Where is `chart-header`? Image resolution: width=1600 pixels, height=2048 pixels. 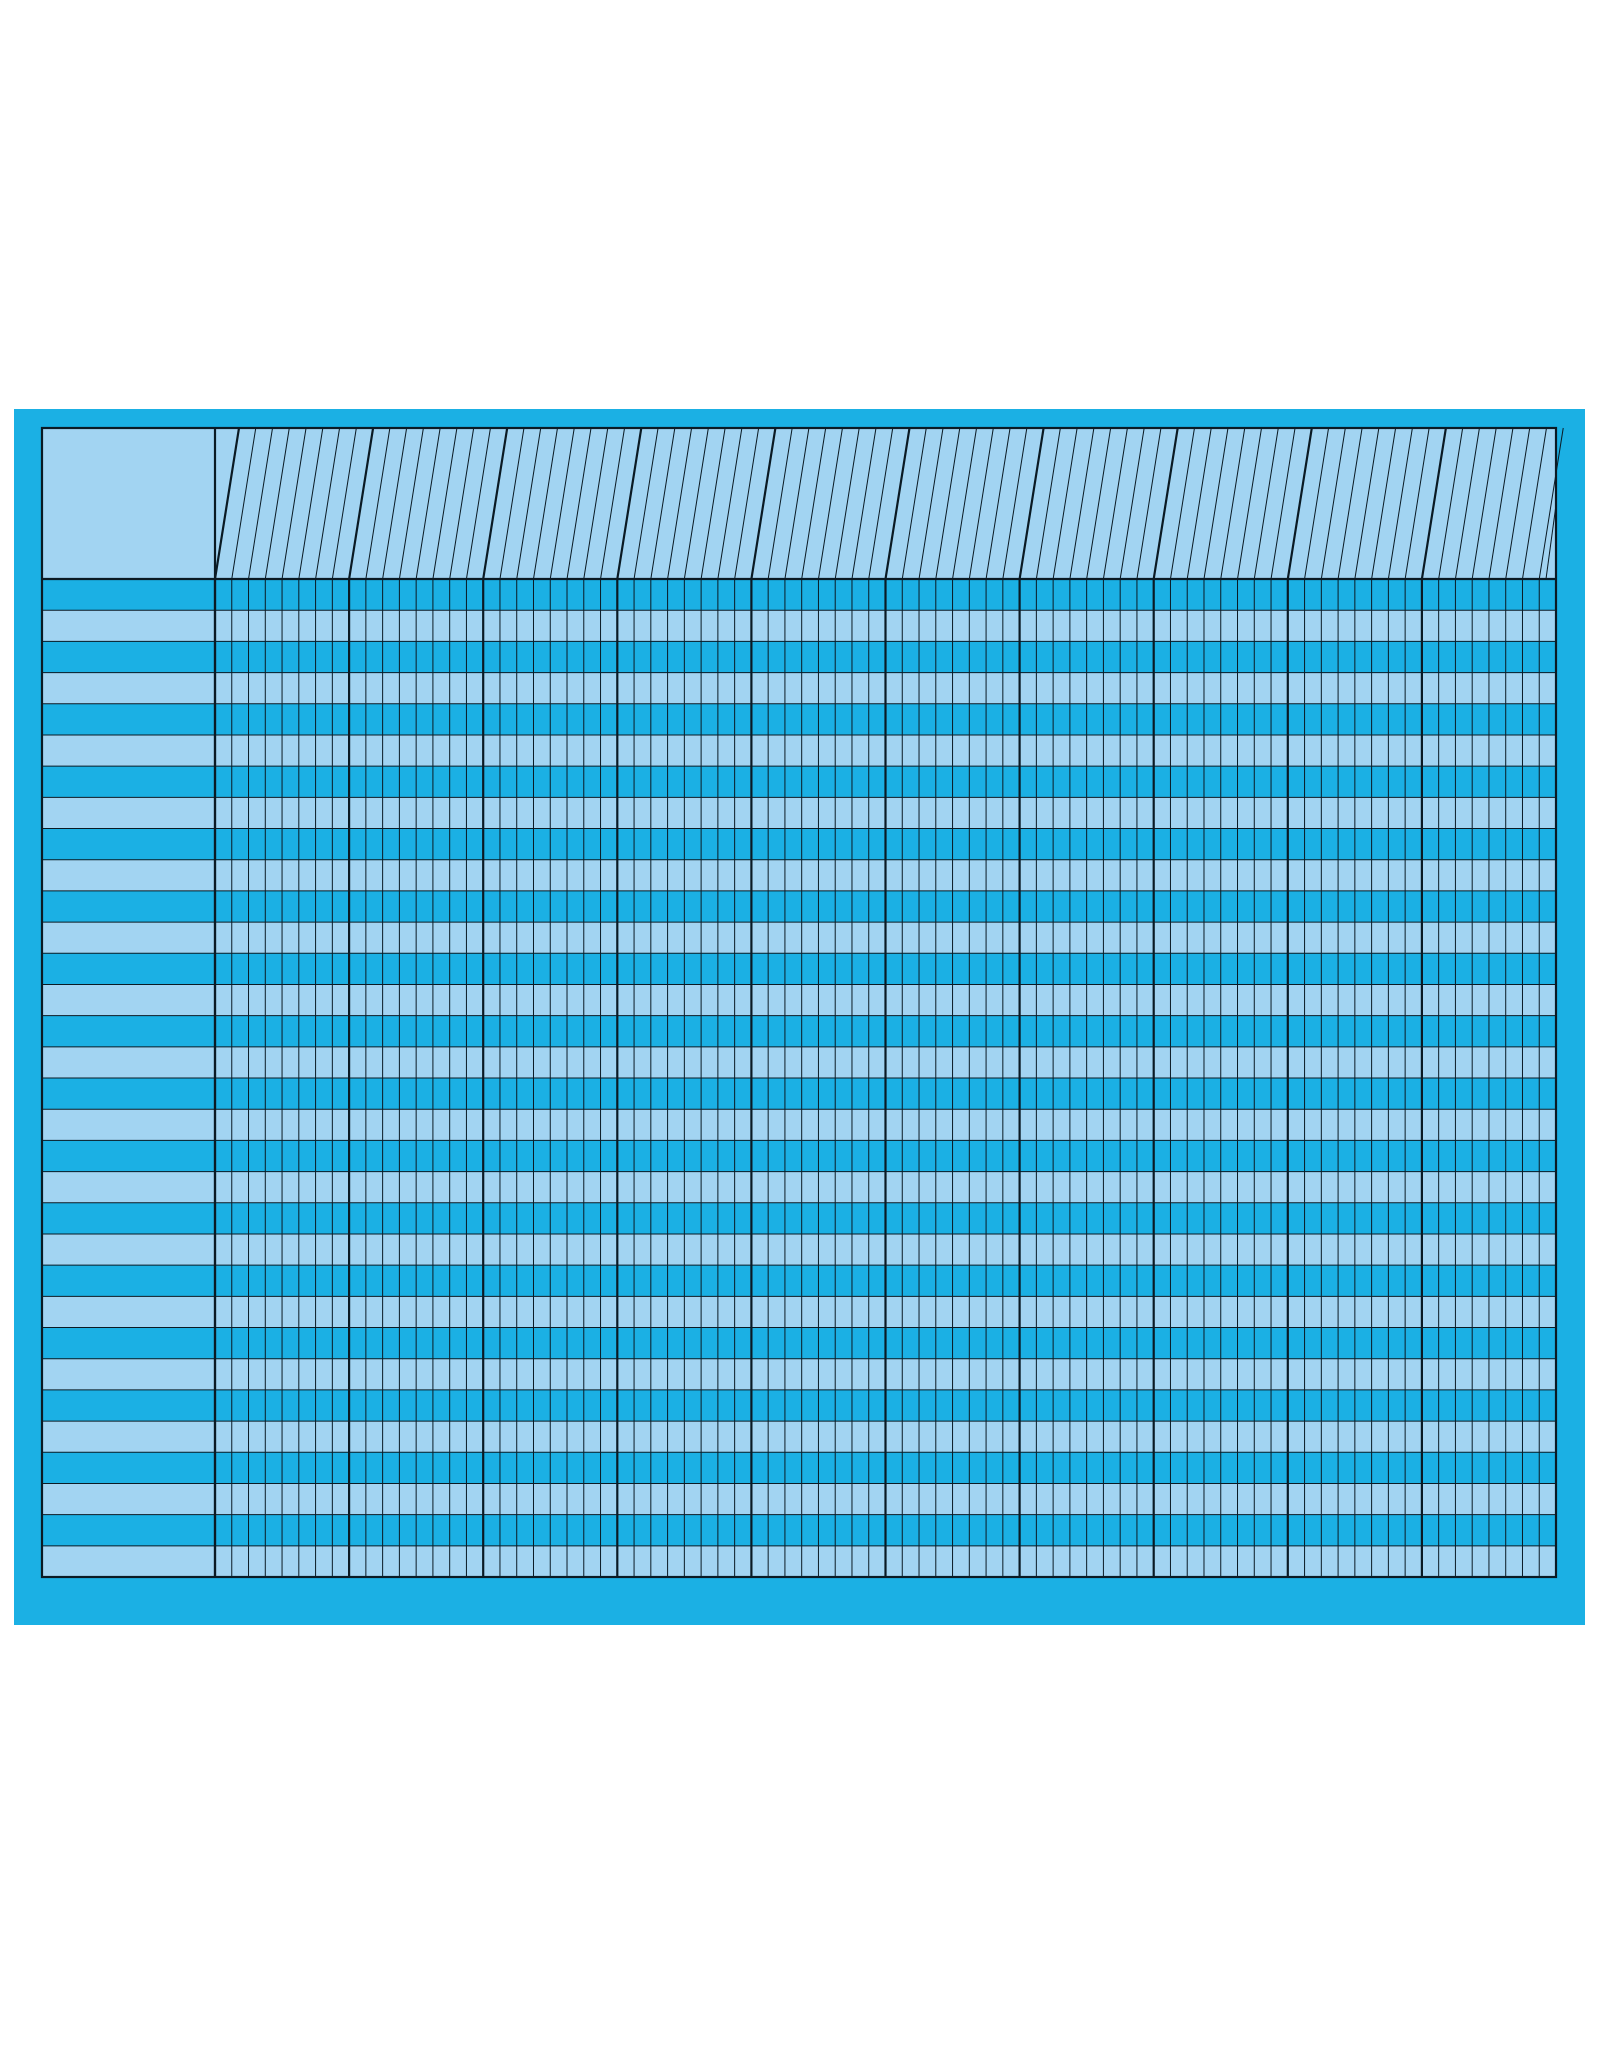
chart-header is located at coordinates (803, 503).